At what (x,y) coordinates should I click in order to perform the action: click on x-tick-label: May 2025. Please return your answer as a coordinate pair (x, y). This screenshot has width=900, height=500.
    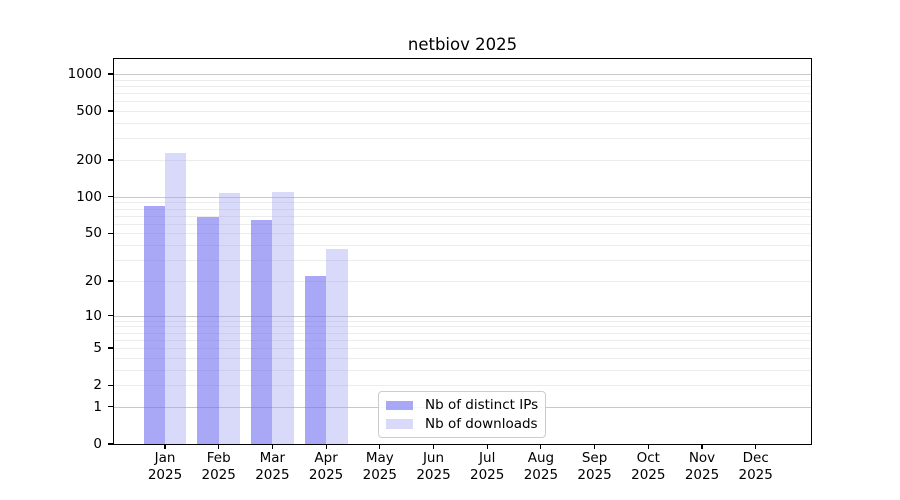
    Looking at the image, I should click on (379, 466).